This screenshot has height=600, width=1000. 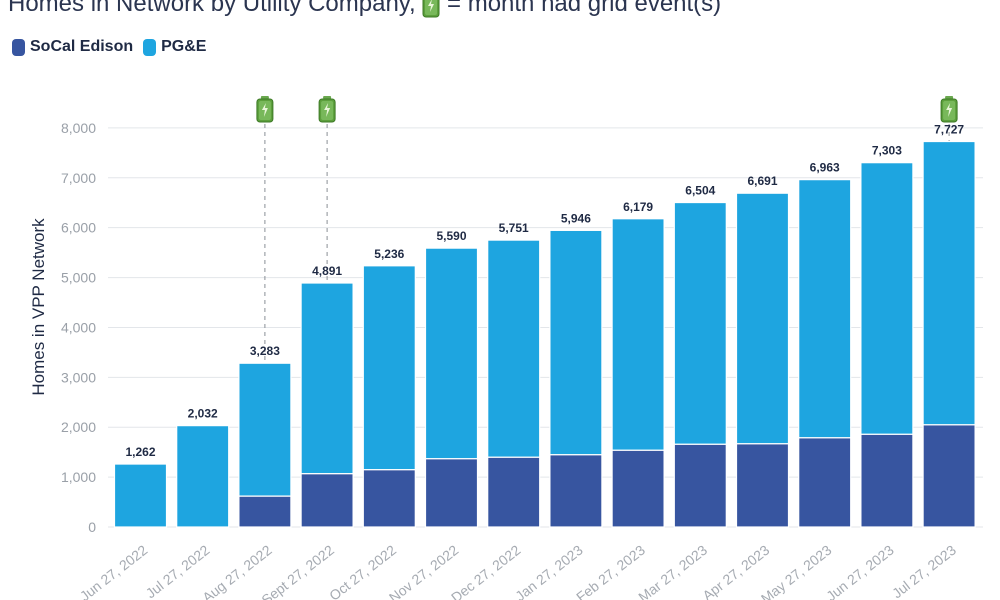 I want to click on legend: SoCal Edison PG&E, so click(x=109, y=47).